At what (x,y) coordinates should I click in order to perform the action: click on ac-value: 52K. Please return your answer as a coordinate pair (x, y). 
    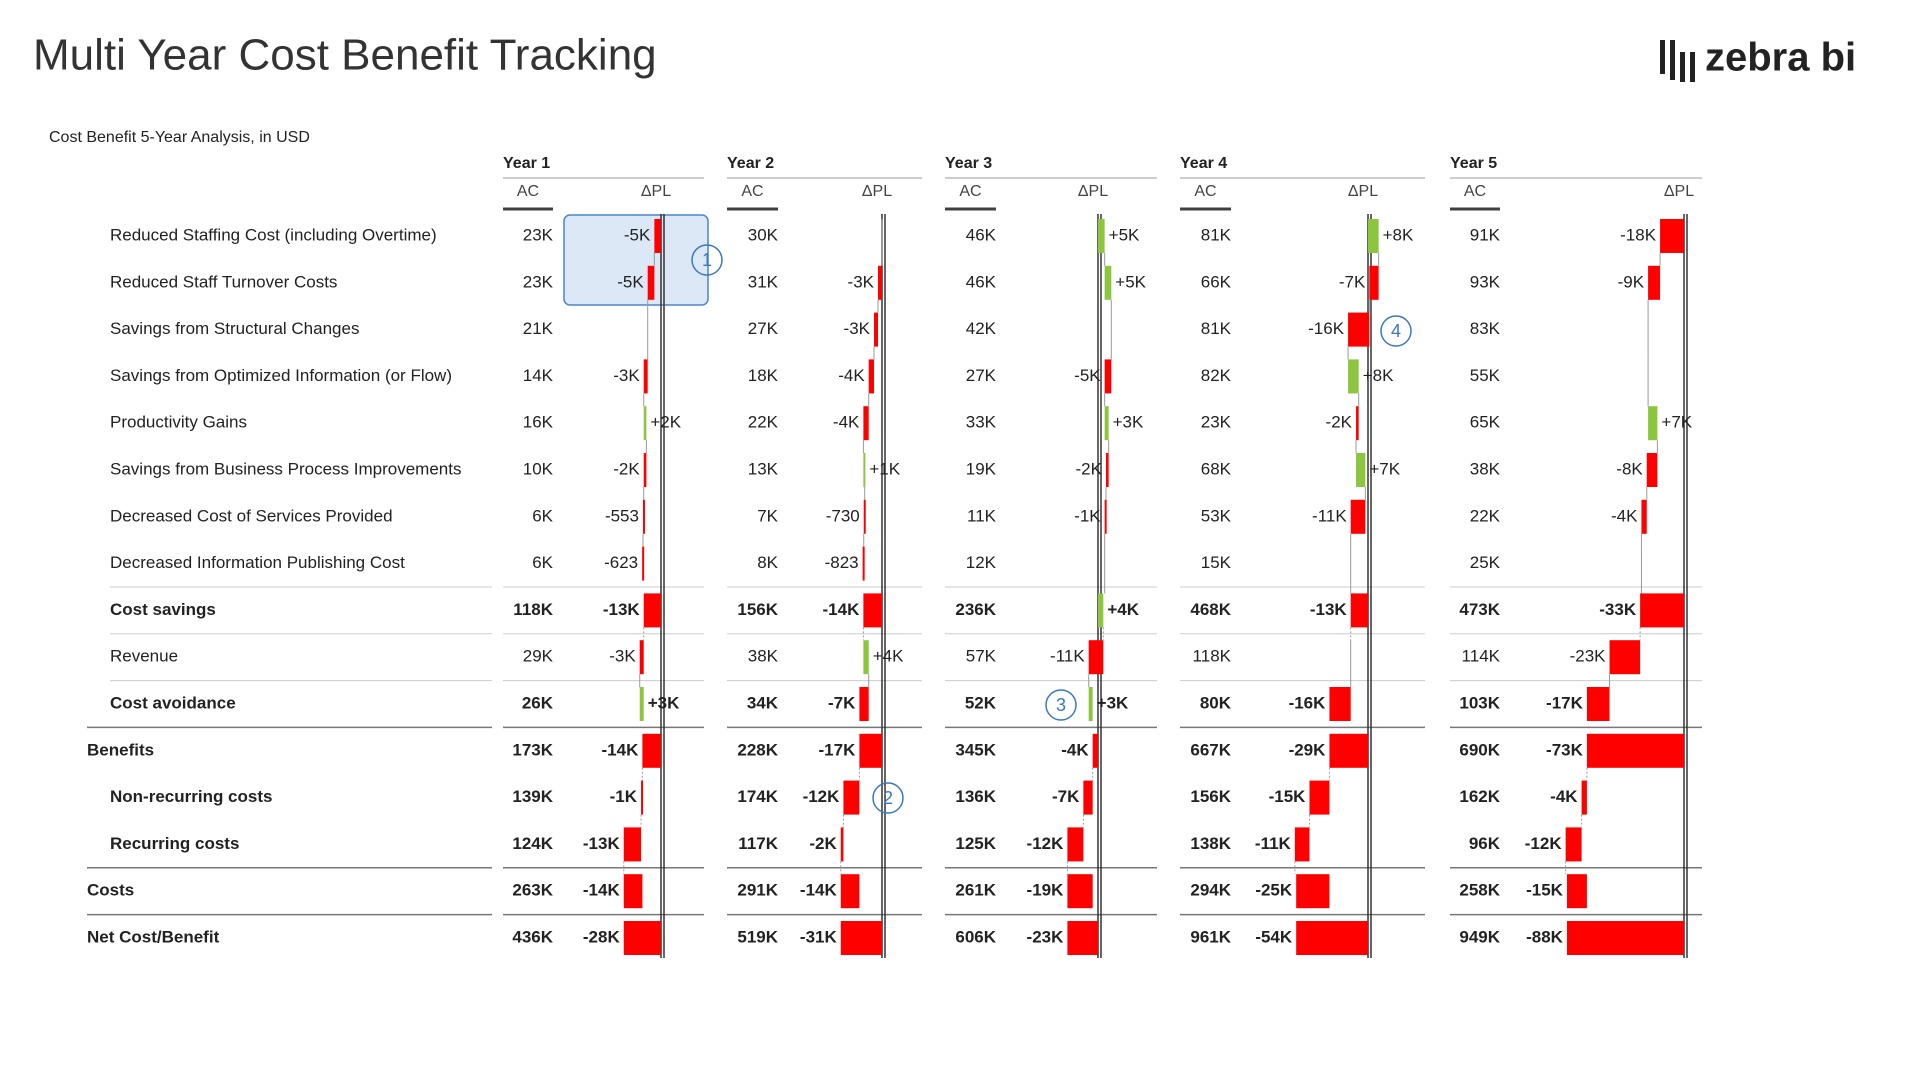
    Looking at the image, I should click on (981, 702).